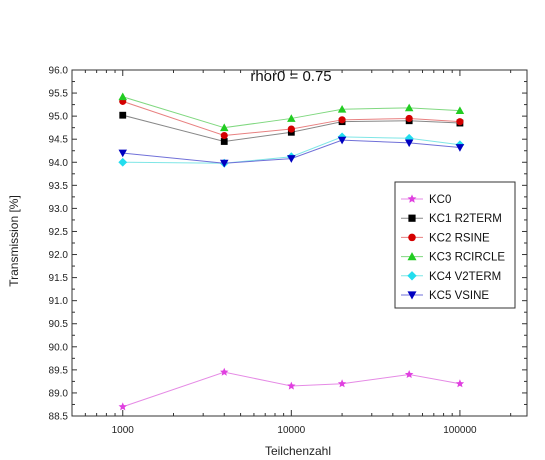 The width and height of the screenshot is (545, 460). Describe the element at coordinates (459, 238) in the screenshot. I see `legend-label: KC2 RSINE` at that location.